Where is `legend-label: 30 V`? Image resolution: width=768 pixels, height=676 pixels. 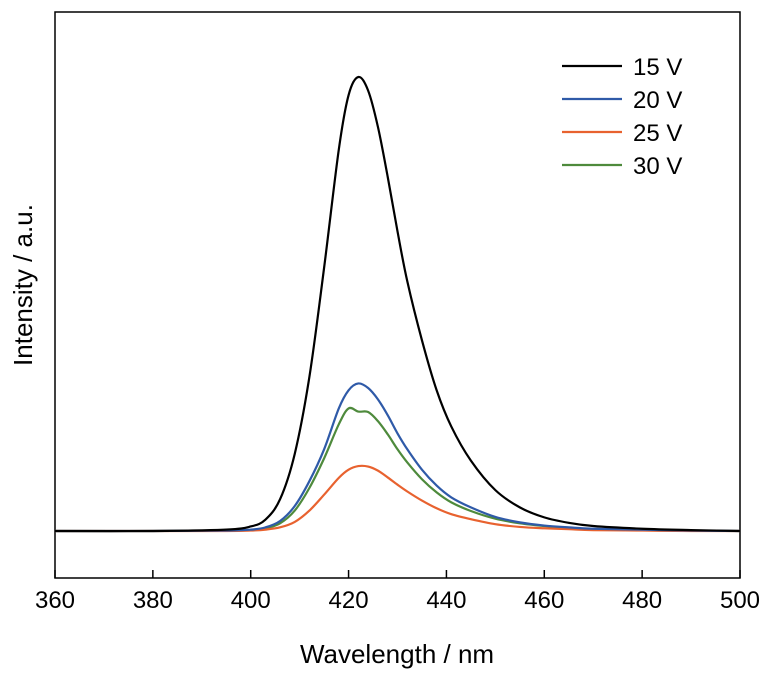 legend-label: 30 V is located at coordinates (657, 166).